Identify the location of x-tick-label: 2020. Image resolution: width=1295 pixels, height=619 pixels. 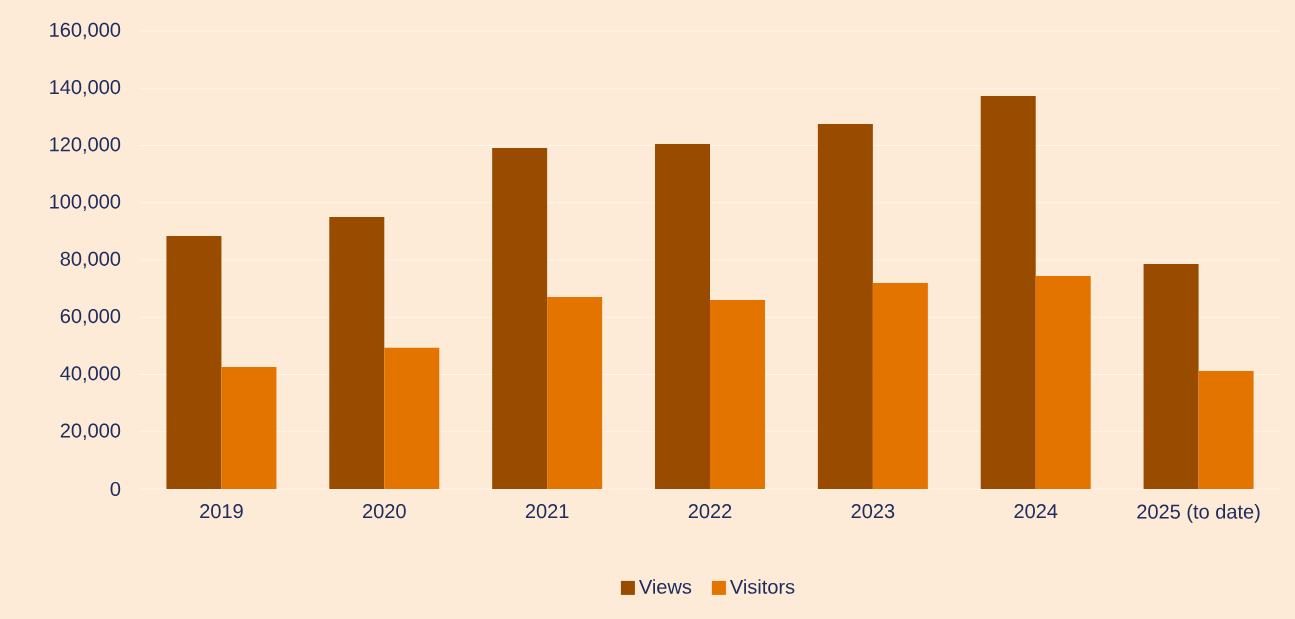
(384, 511).